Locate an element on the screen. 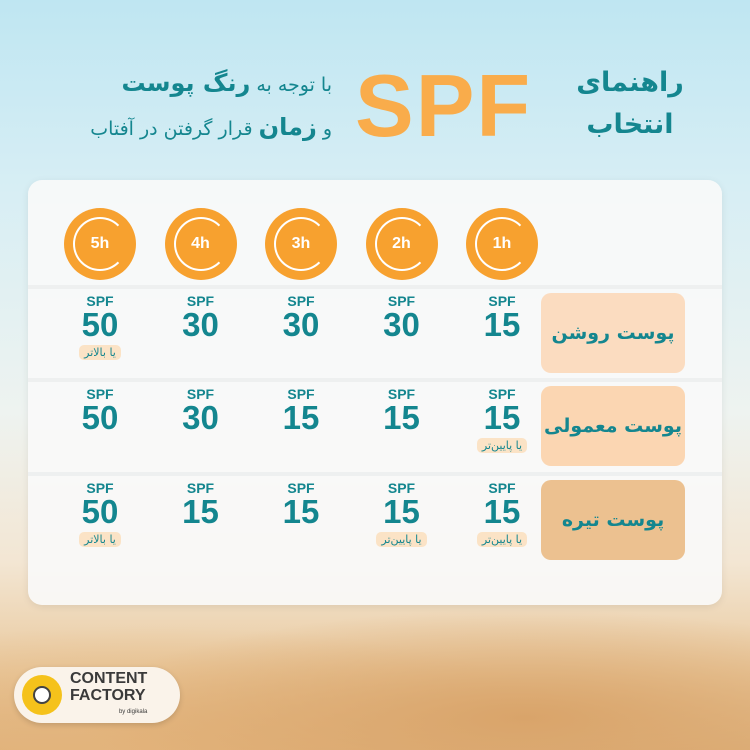  logo-line1: CONTENT is located at coordinates (109, 678).